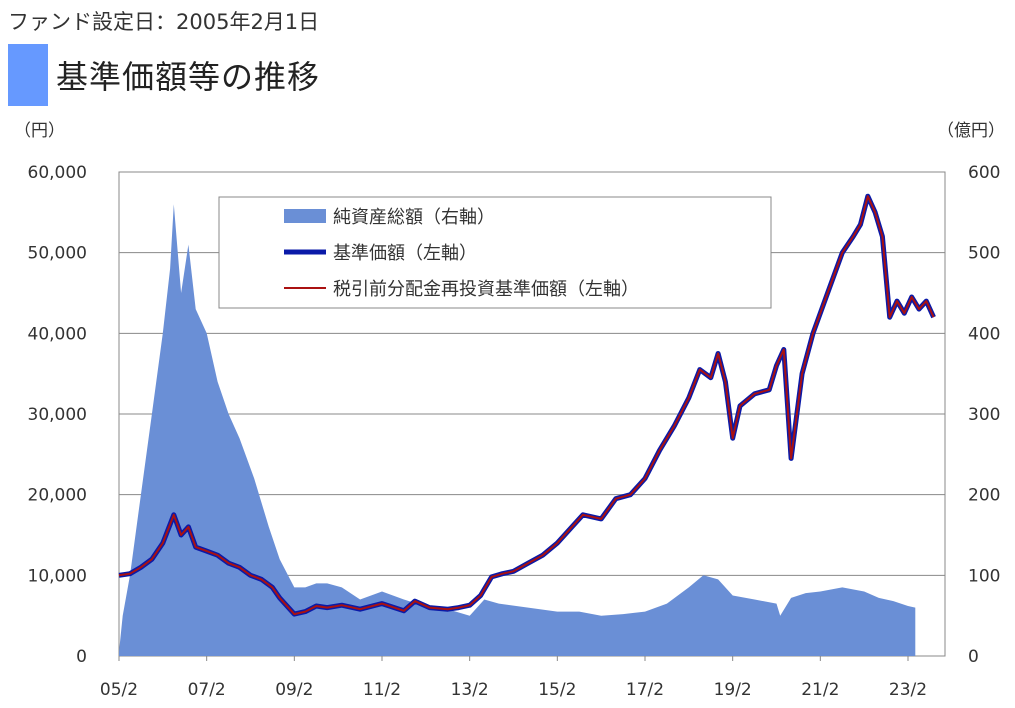 Image resolution: width=1015 pixels, height=708 pixels. I want to click on title-accent-bar, so click(28, 75).